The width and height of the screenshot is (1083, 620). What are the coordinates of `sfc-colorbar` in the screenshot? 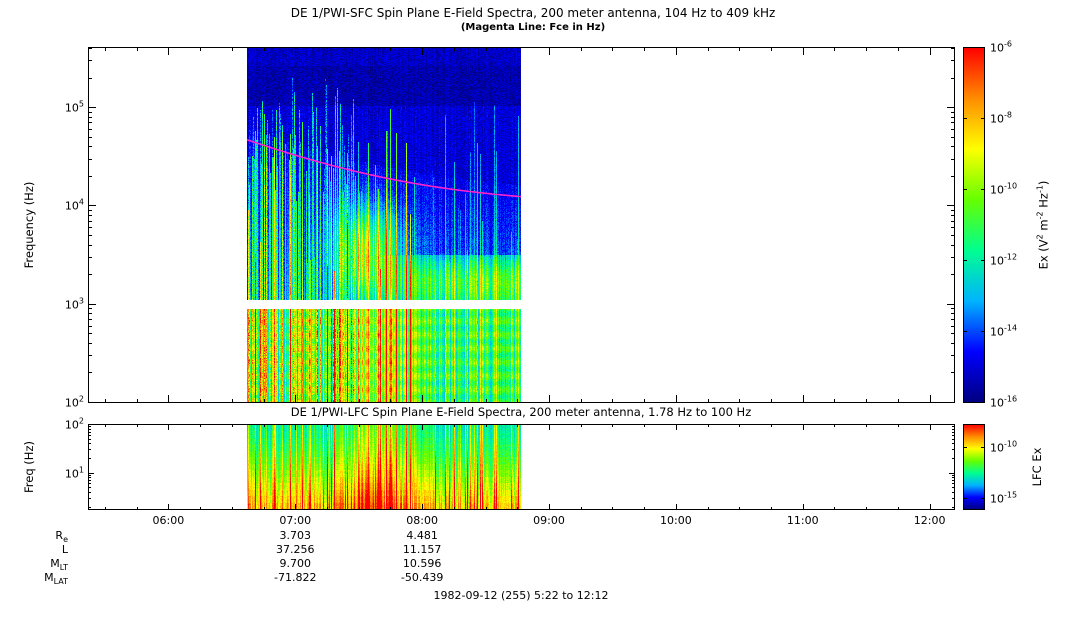 It's located at (974, 225).